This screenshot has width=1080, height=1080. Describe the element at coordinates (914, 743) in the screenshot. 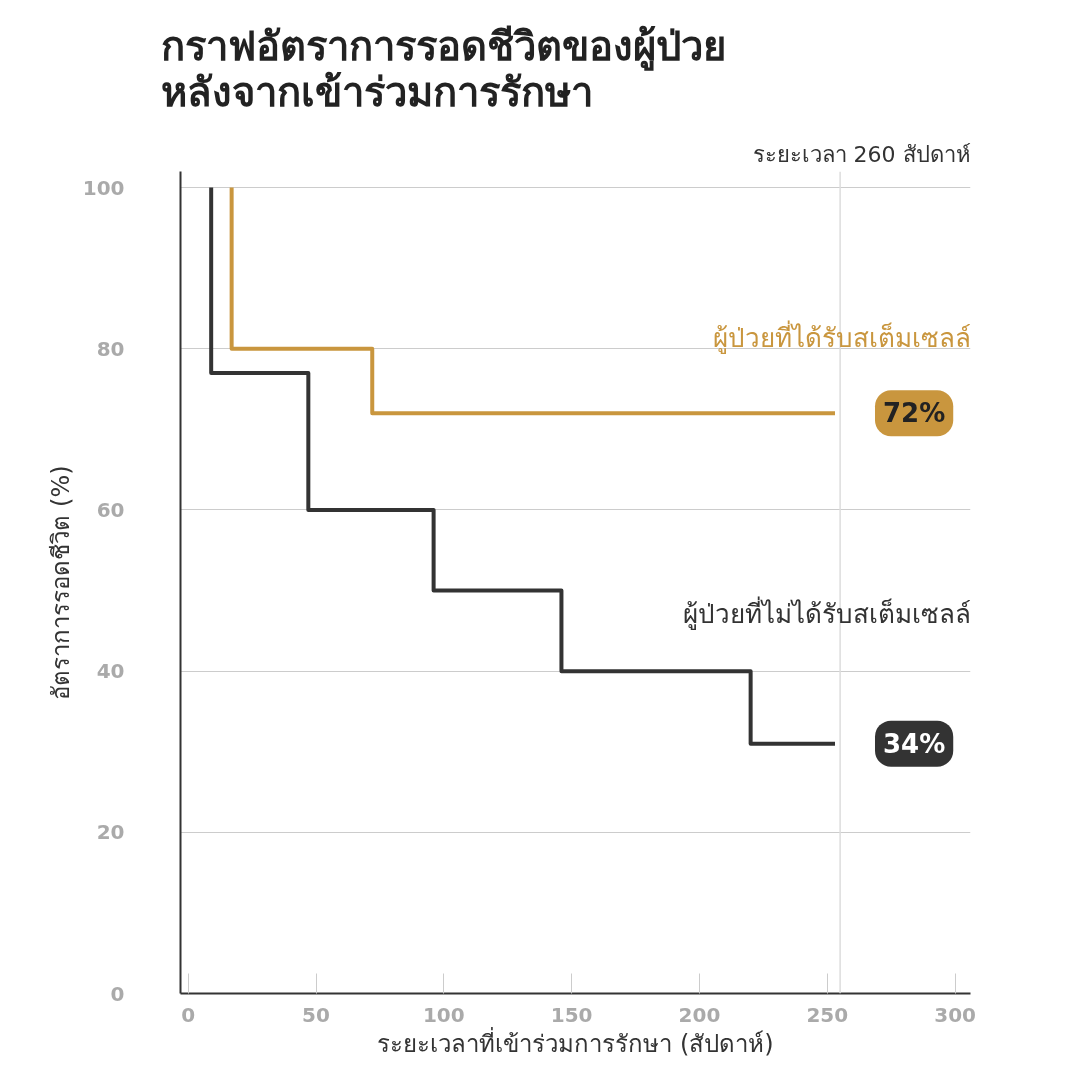

I see `annotation: 34%` at that location.